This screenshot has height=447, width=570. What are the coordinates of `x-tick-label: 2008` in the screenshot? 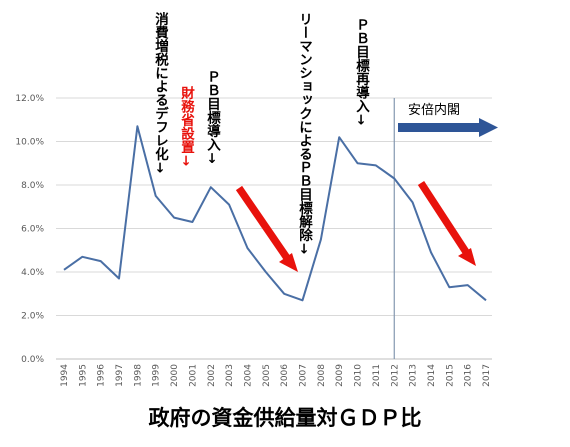 It's located at (322, 375).